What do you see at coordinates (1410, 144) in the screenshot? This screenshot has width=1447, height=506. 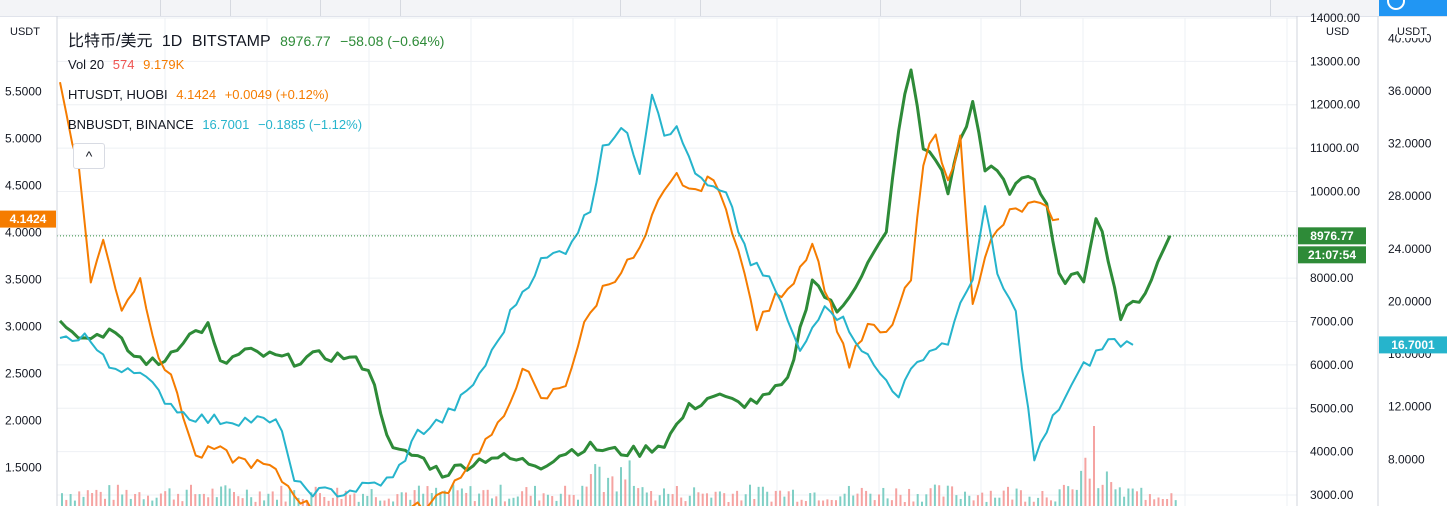 I see `right-axis-tick: 32.0000` at bounding box center [1410, 144].